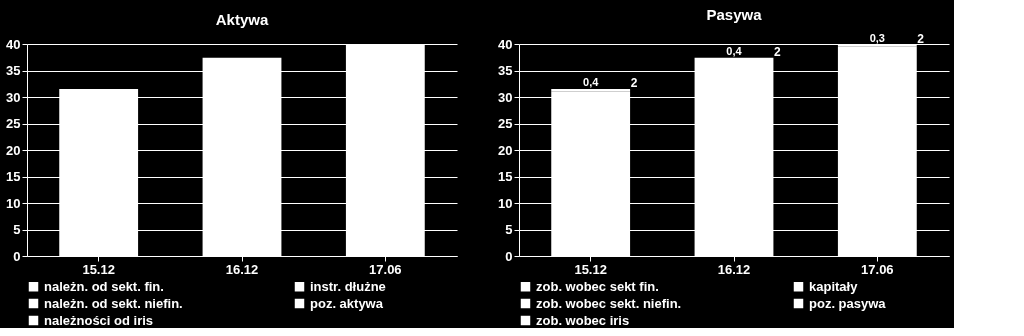  What do you see at coordinates (834, 286) in the screenshot?
I see `legend-label: kapitały` at bounding box center [834, 286].